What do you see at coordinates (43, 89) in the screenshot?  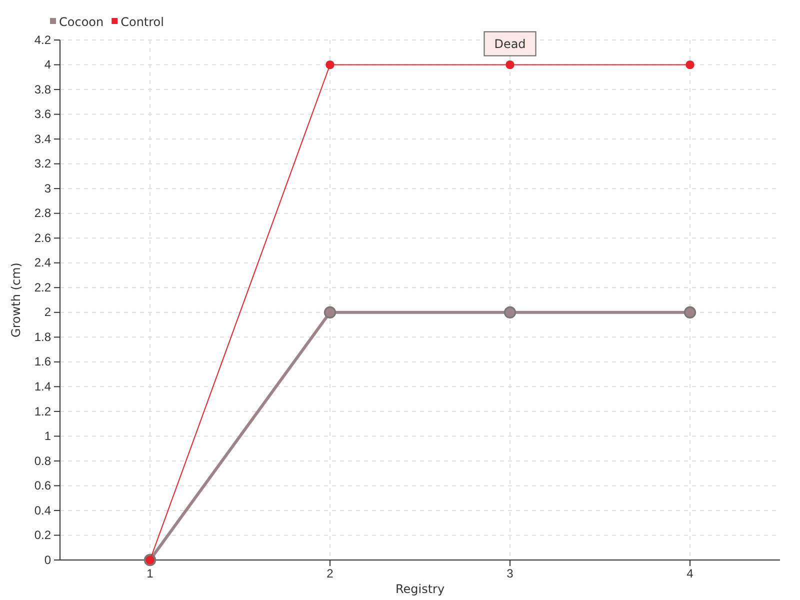 I see `y-tick-label: 3.8` at bounding box center [43, 89].